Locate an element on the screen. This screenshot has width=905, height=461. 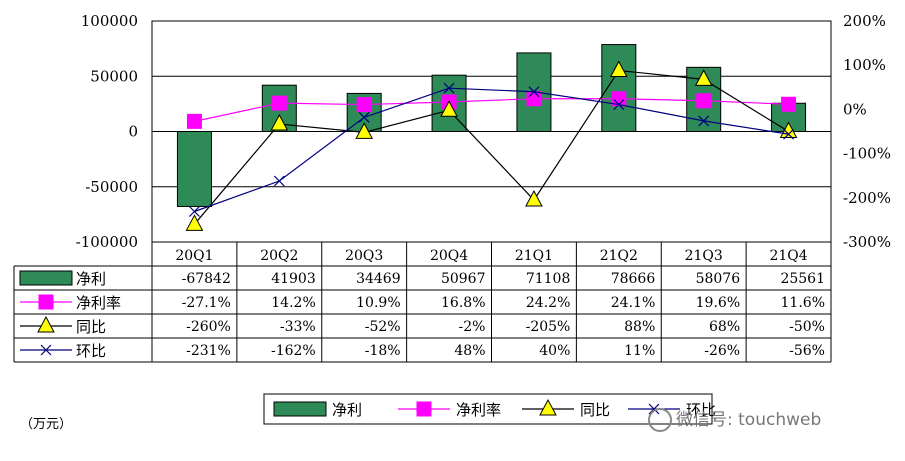
y-right-tick-label: 100% is located at coordinates (864, 65).